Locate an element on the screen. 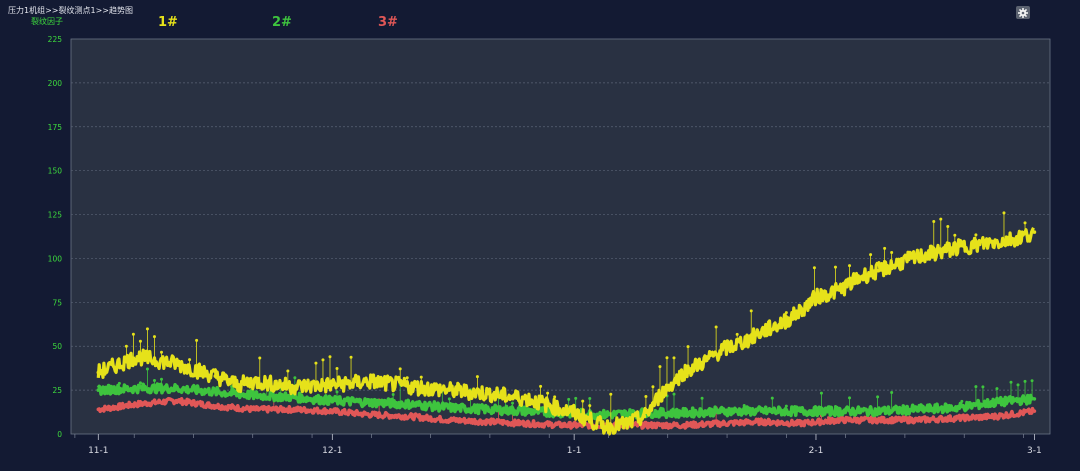 The image size is (1080, 471). settings-button is located at coordinates (1023, 12).